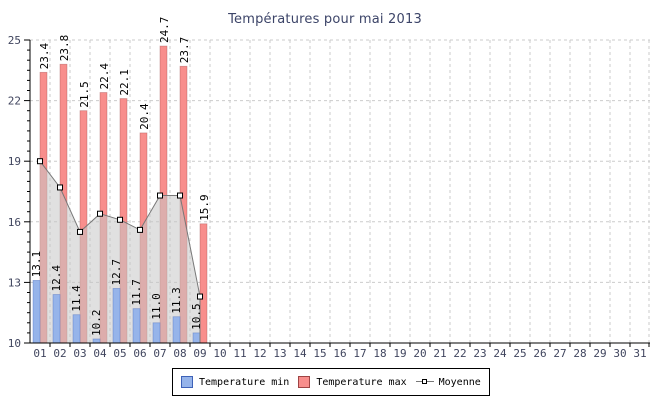 Image resolution: width=650 pixels, height=400 pixels. Describe the element at coordinates (459, 382) in the screenshot. I see `legend-label-moyenne: Moyenne` at that location.